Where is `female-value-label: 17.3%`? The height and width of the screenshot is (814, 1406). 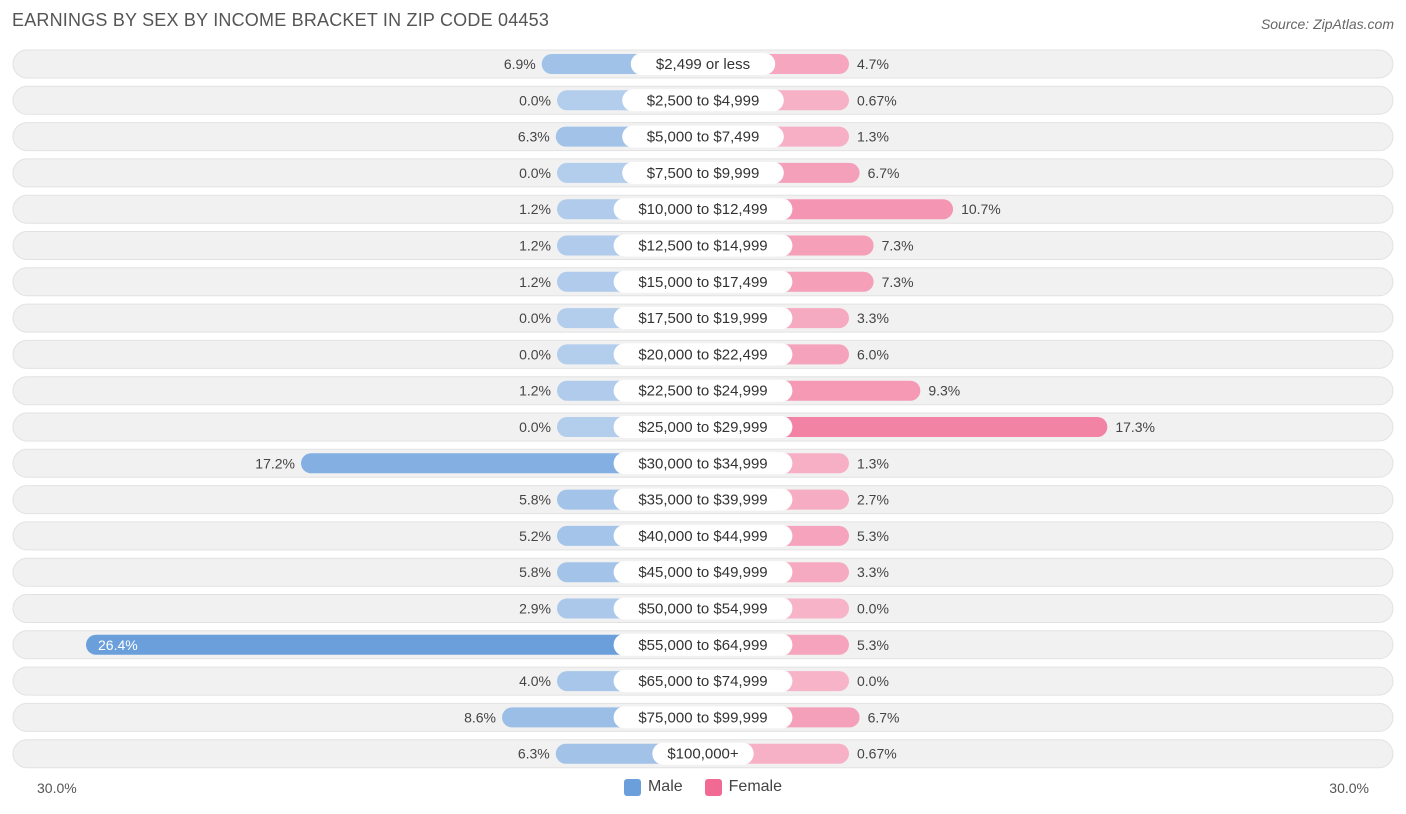
female-value-label: 17.3% is located at coordinates (1135, 427).